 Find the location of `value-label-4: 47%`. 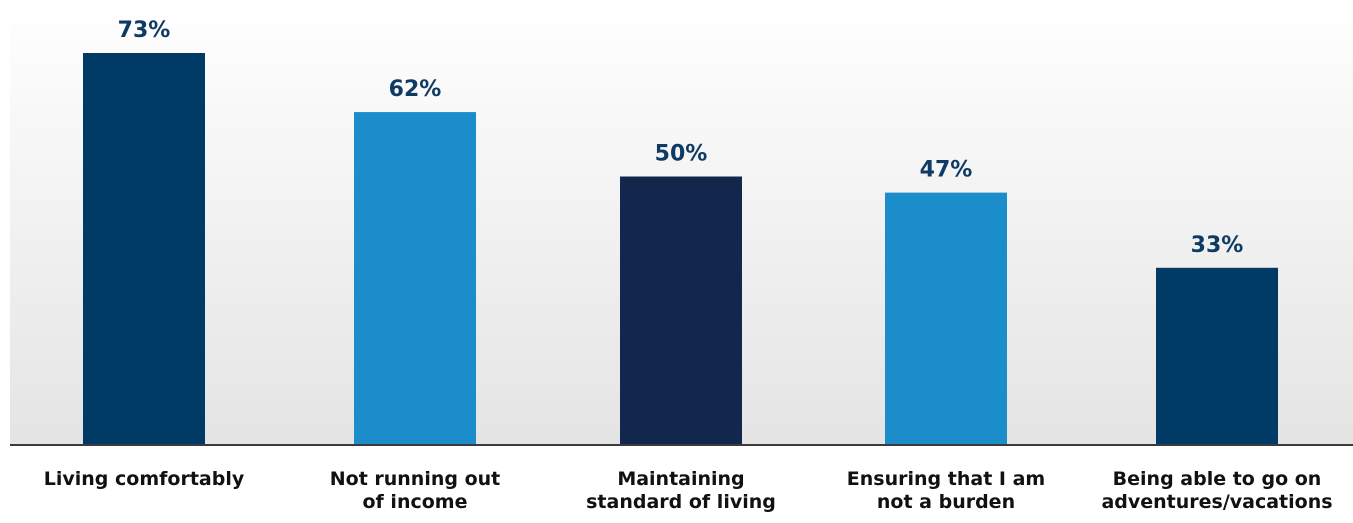

value-label-4: 47% is located at coordinates (946, 170).